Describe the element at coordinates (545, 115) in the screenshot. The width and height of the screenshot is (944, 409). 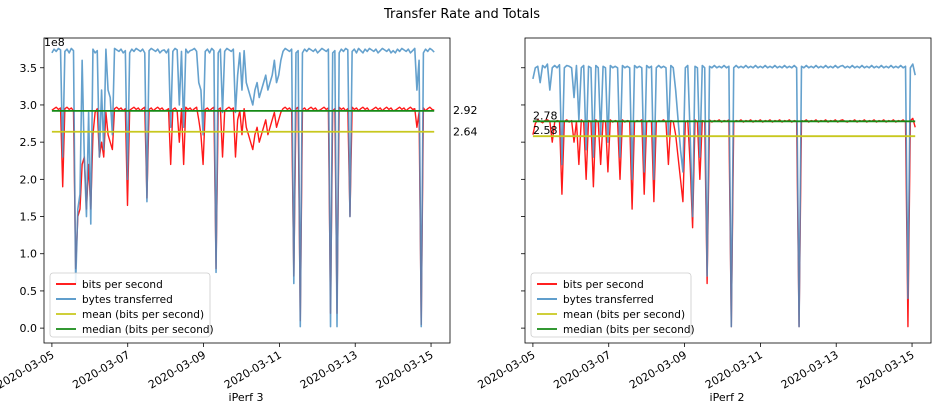
I see `median-annotation: 2.78` at that location.